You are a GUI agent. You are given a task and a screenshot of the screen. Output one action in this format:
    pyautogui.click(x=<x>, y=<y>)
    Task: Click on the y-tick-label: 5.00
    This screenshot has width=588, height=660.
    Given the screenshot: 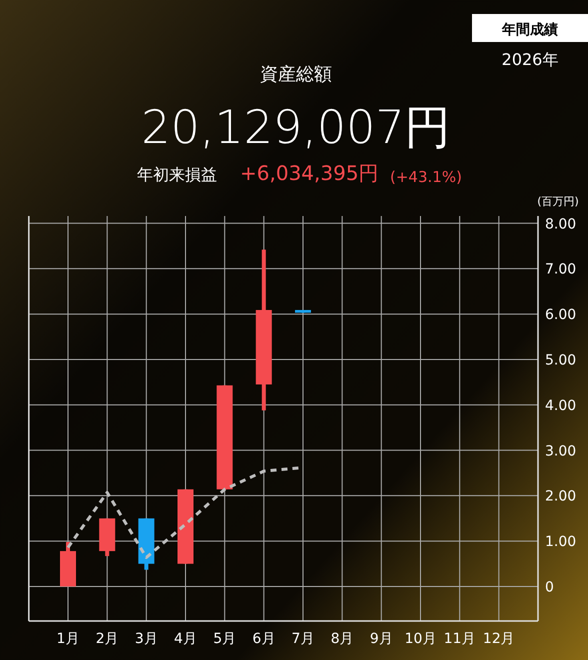 What is the action you would take?
    pyautogui.click(x=560, y=360)
    